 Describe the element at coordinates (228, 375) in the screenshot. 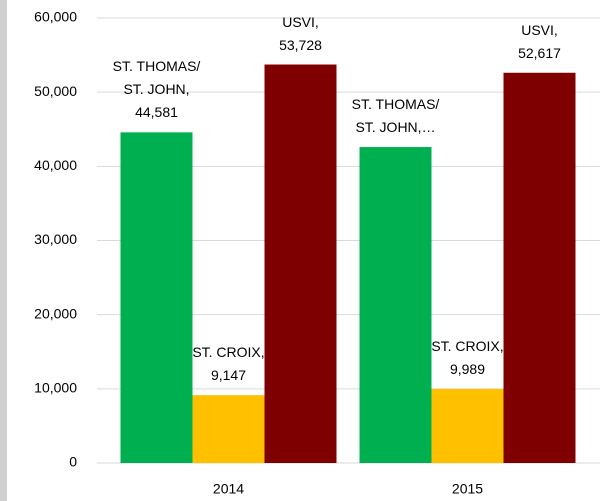

I see `data-label-value: 9,147` at that location.